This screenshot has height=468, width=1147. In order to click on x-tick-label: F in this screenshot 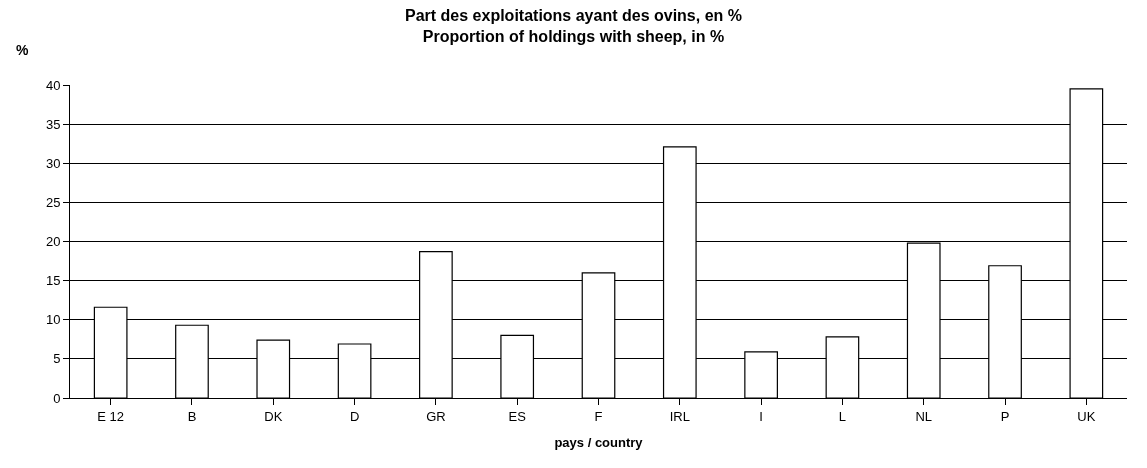, I will do `click(598, 416)`.